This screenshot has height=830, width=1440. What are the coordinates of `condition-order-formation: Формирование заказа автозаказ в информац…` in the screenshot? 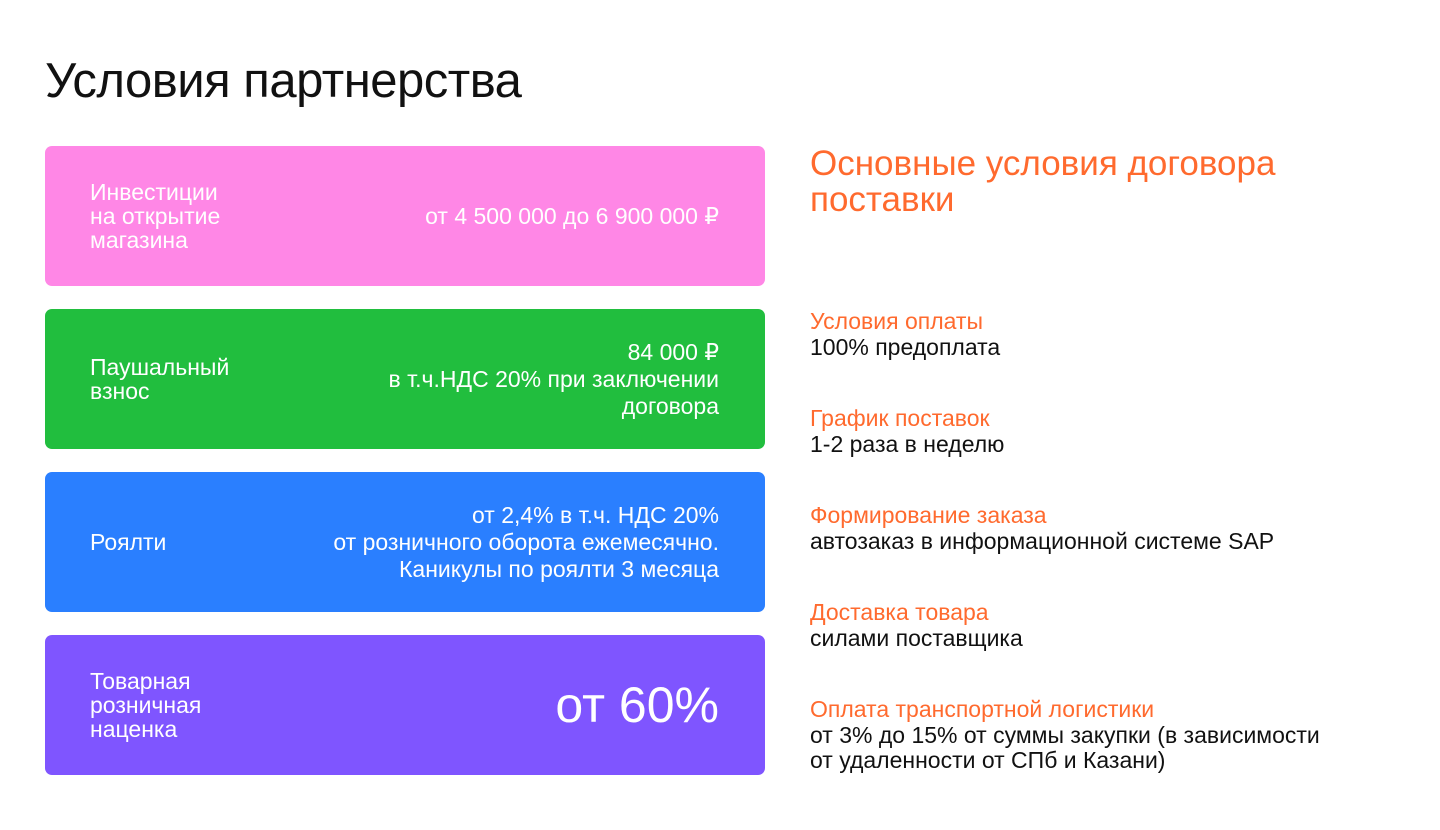 It's located at (1100, 550).